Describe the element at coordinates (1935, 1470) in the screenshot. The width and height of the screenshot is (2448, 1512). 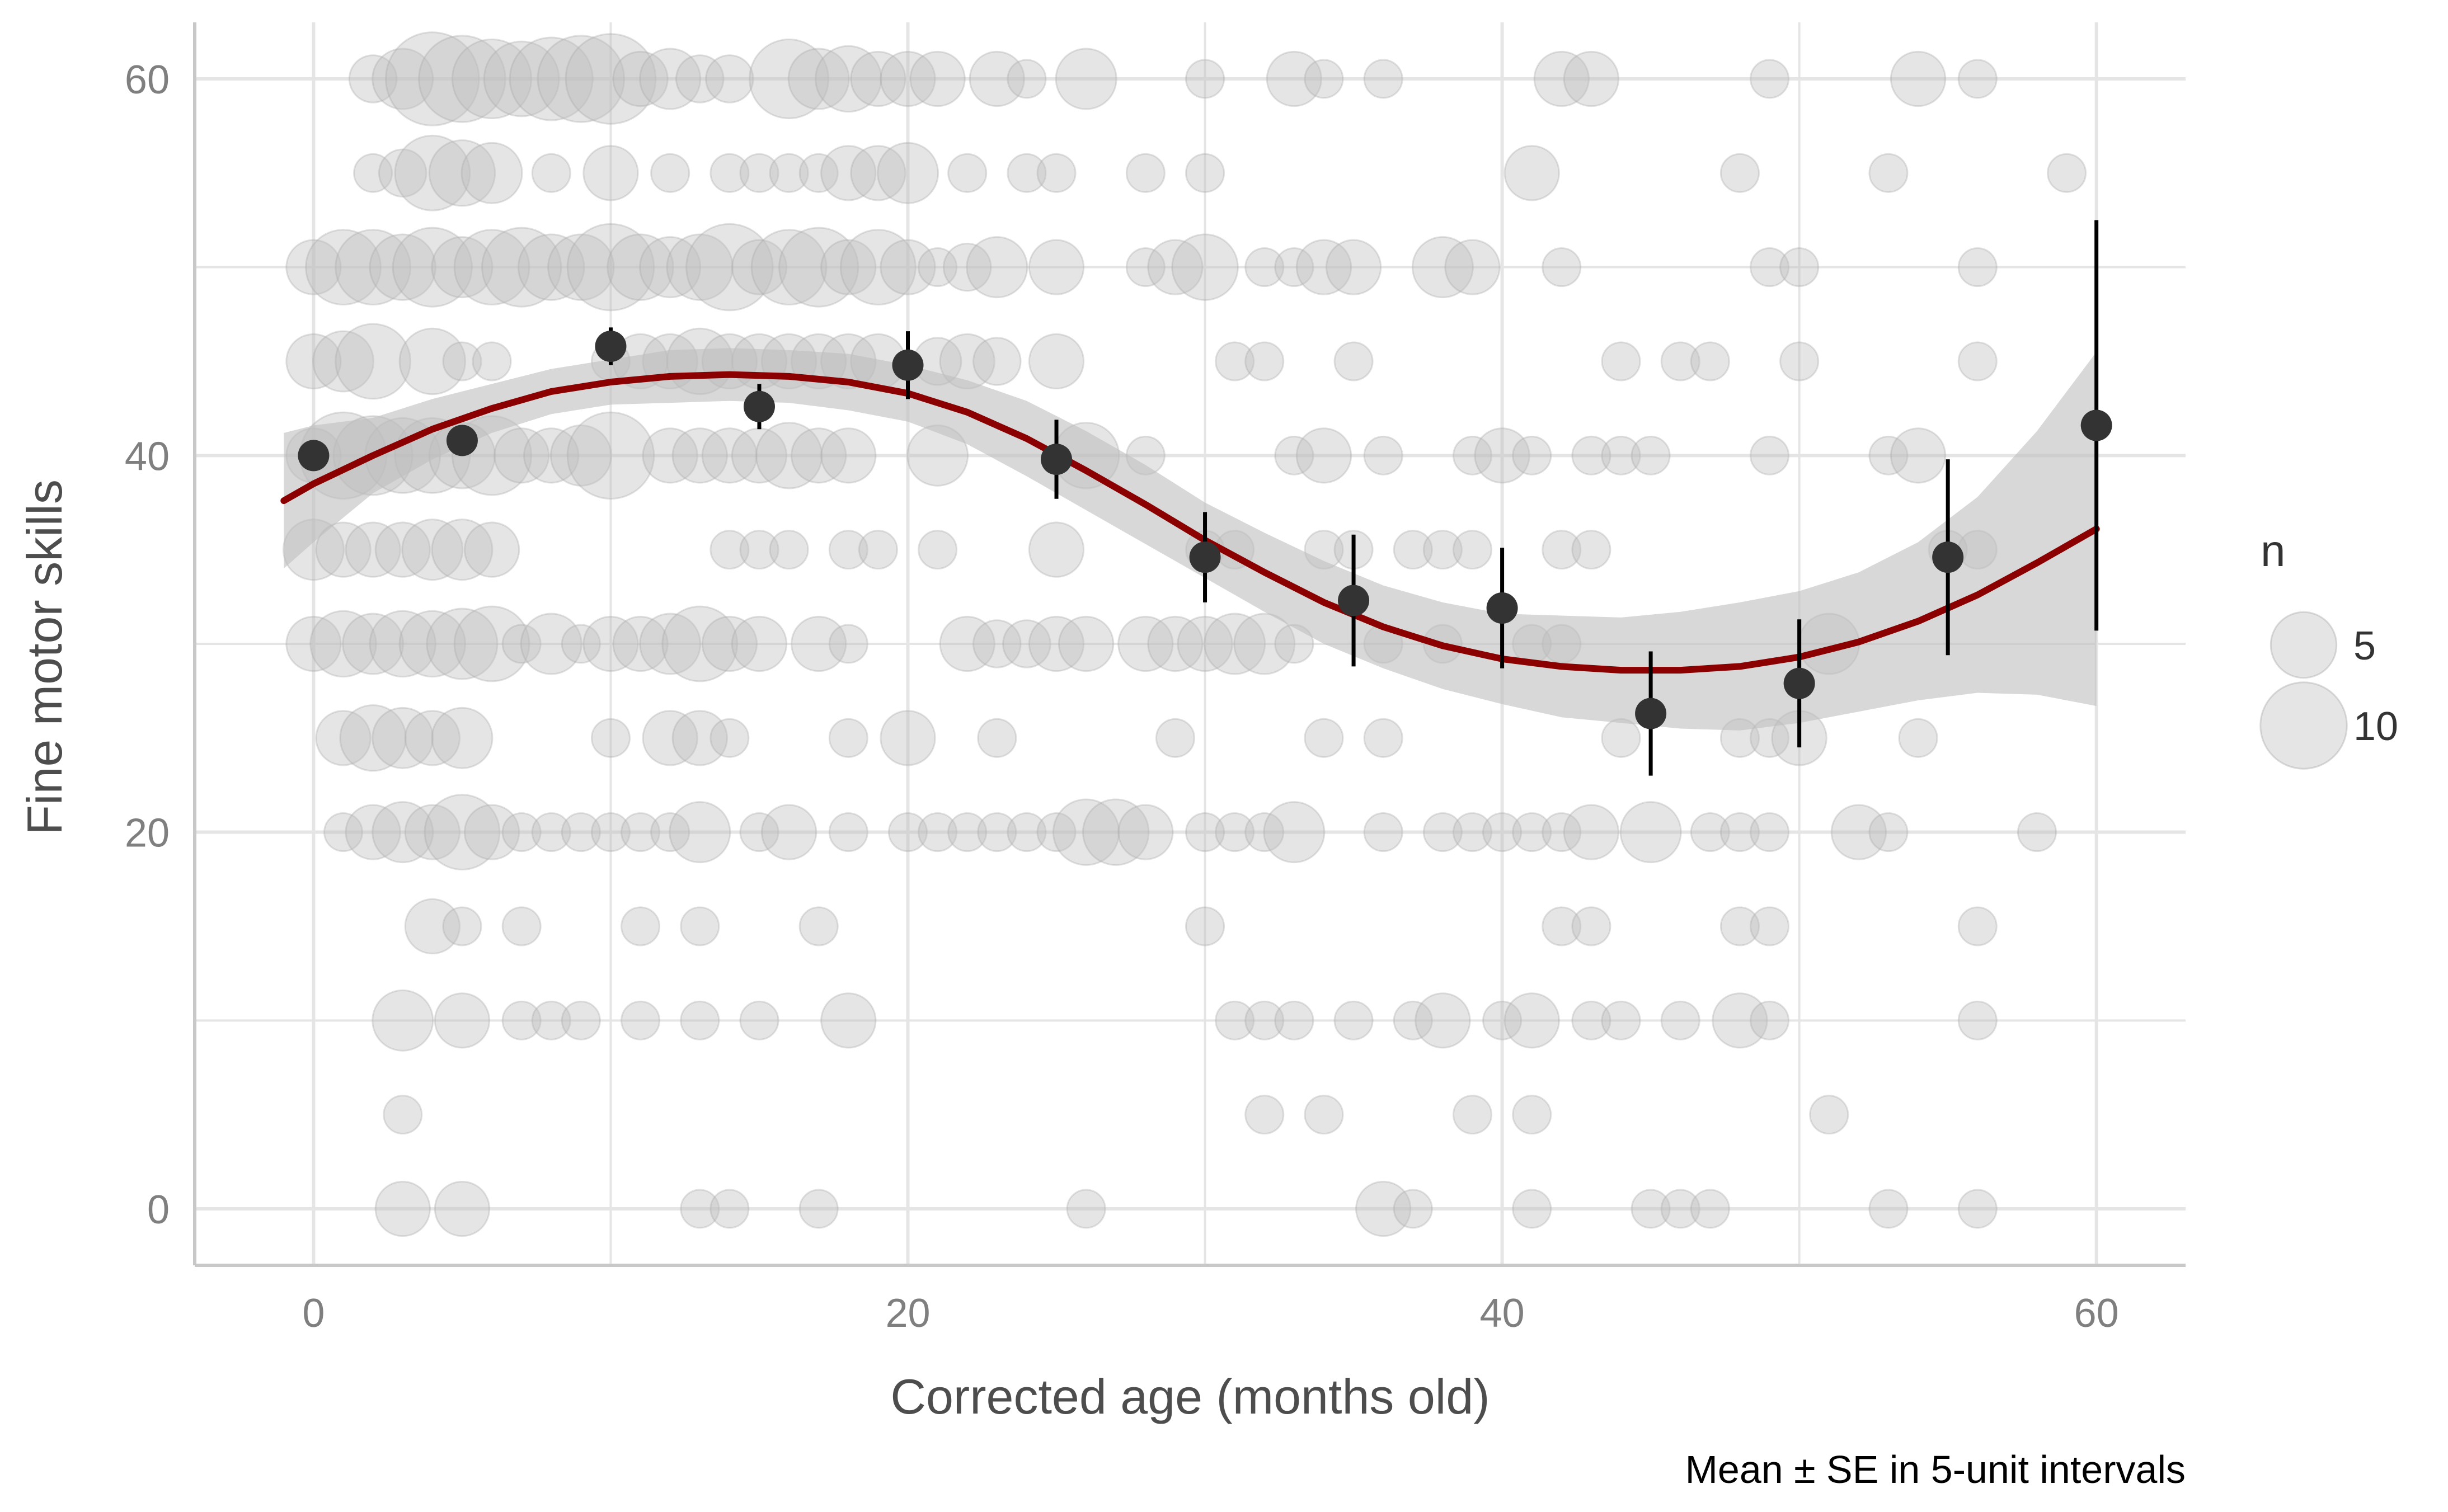
I see `caption: Mean ± SE in 5-unit intervals` at that location.